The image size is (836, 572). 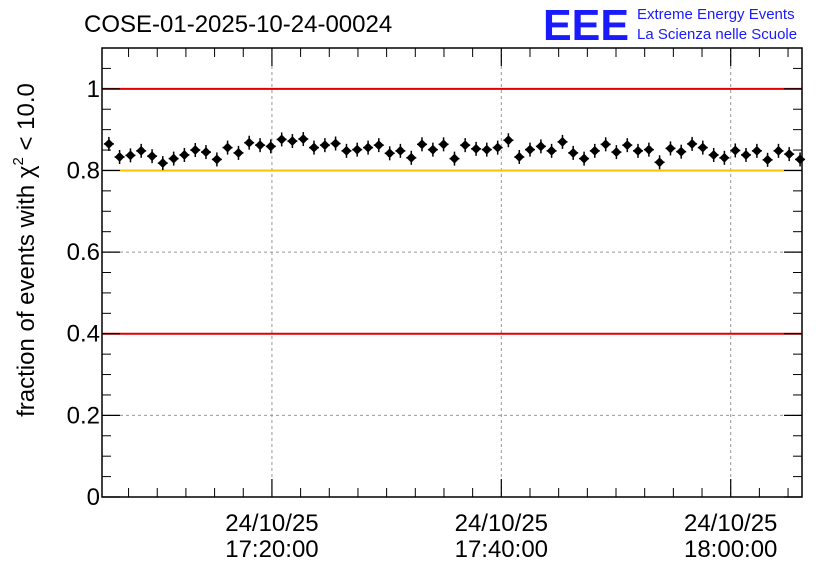 I want to click on y-axis-label-tail: < 10.0, so click(x=26, y=120).